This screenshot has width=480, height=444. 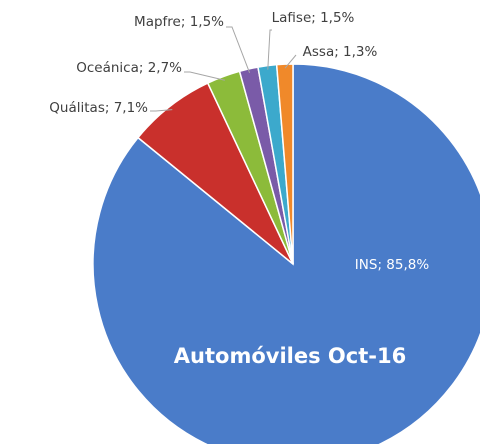 What do you see at coordinates (290, 356) in the screenshot?
I see `chart-title: Automóviles Oct-16` at bounding box center [290, 356].